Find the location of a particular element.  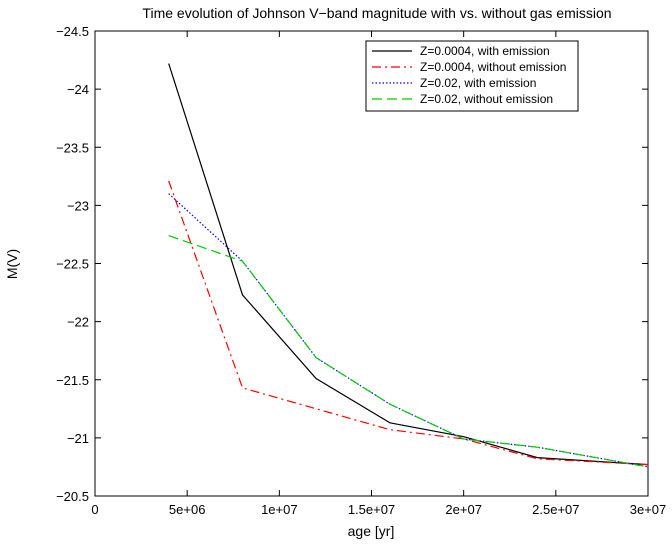

x-tick-label: 1.5e+07 is located at coordinates (371, 509).